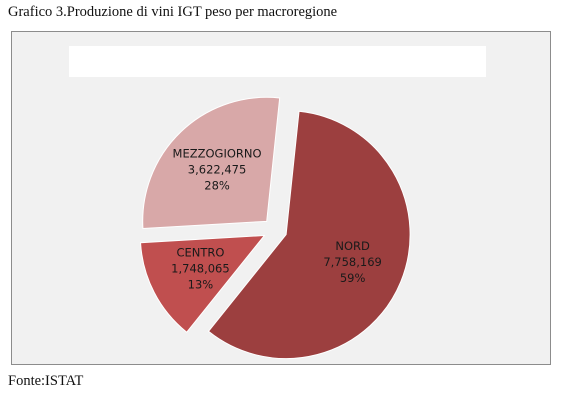 Image resolution: width=565 pixels, height=400 pixels. Describe the element at coordinates (353, 278) in the screenshot. I see `slice-percent-nord: 59%` at that location.